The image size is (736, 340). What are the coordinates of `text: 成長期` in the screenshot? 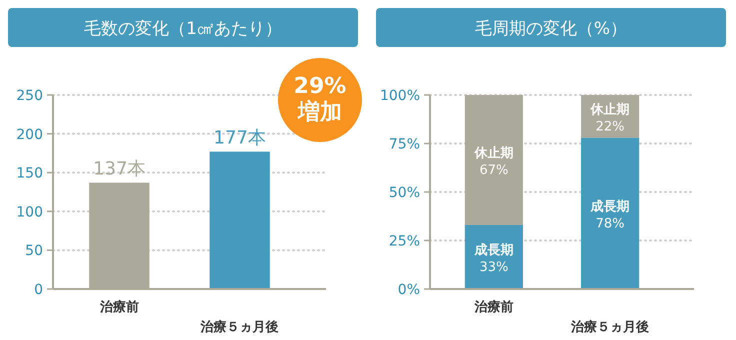 It's located at (610, 206).